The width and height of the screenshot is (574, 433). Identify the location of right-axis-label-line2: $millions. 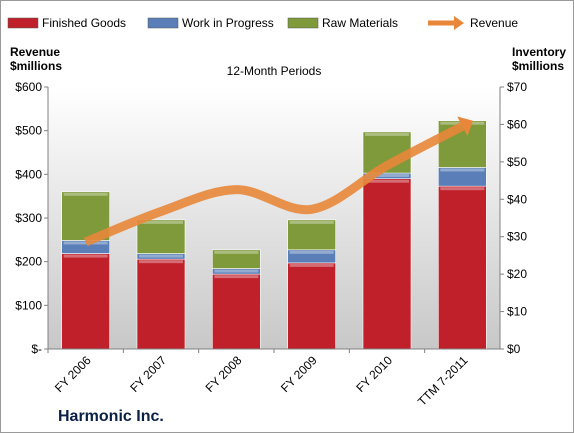
(538, 66).